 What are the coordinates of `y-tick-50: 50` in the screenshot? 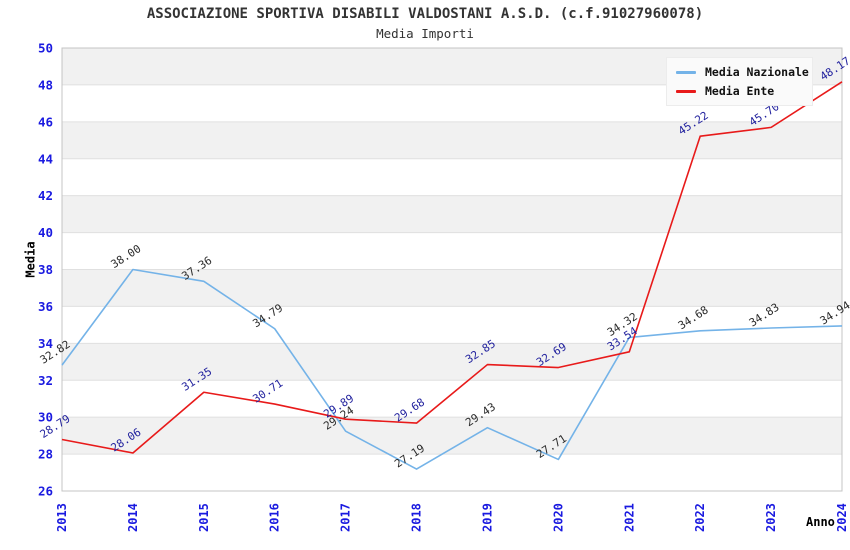 It's located at (45, 48).